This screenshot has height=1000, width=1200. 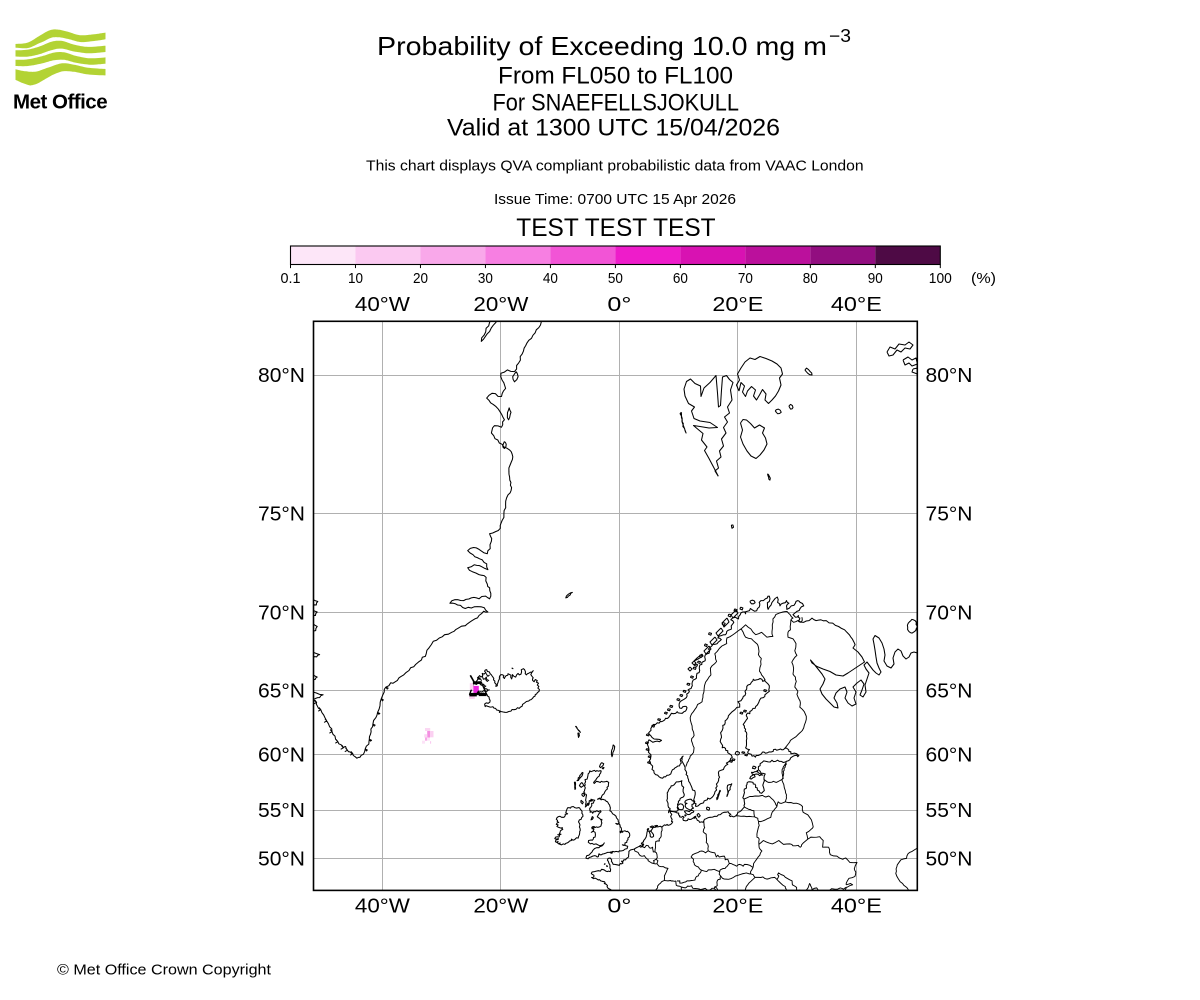 I want to click on svg-text: 40, so click(x=550, y=278).